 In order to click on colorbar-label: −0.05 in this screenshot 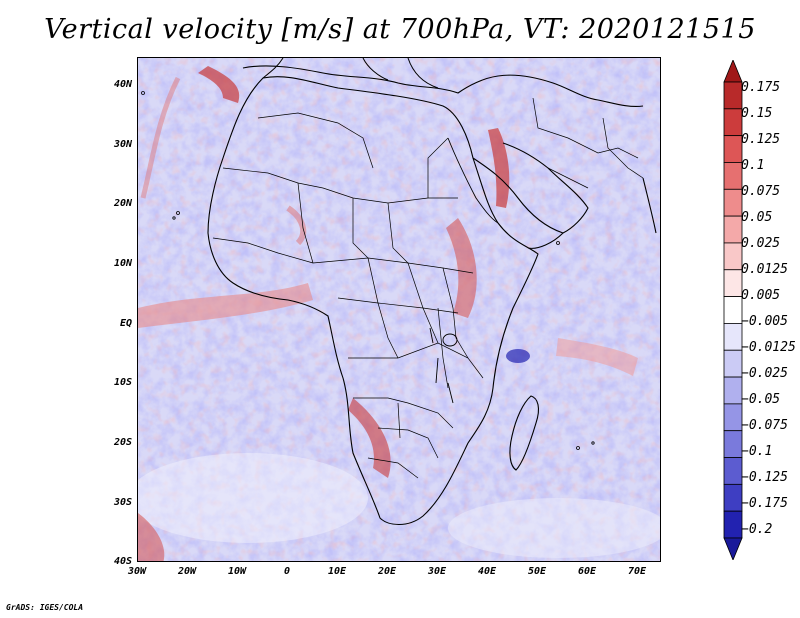, I will do `click(761, 399)`.